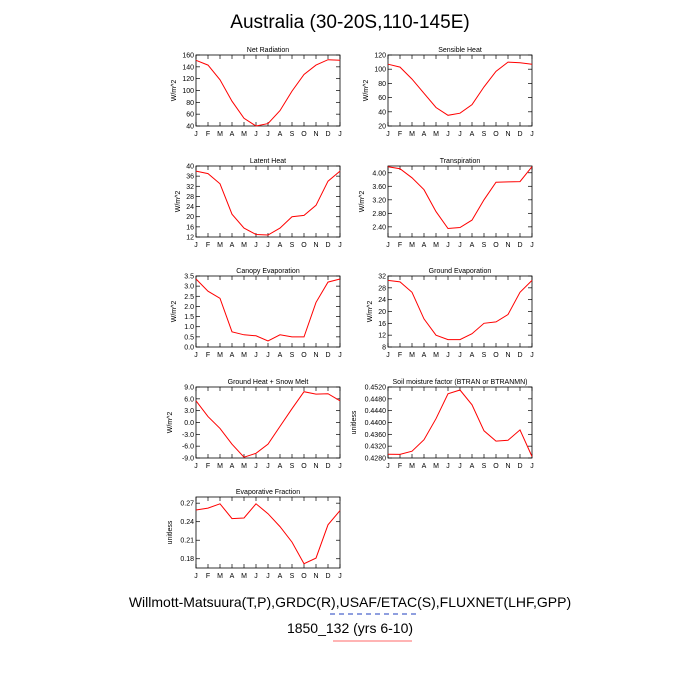 Image resolution: width=700 pixels, height=700 pixels. What do you see at coordinates (268, 50) in the screenshot?
I see `panel-title: Net Radiation` at bounding box center [268, 50].